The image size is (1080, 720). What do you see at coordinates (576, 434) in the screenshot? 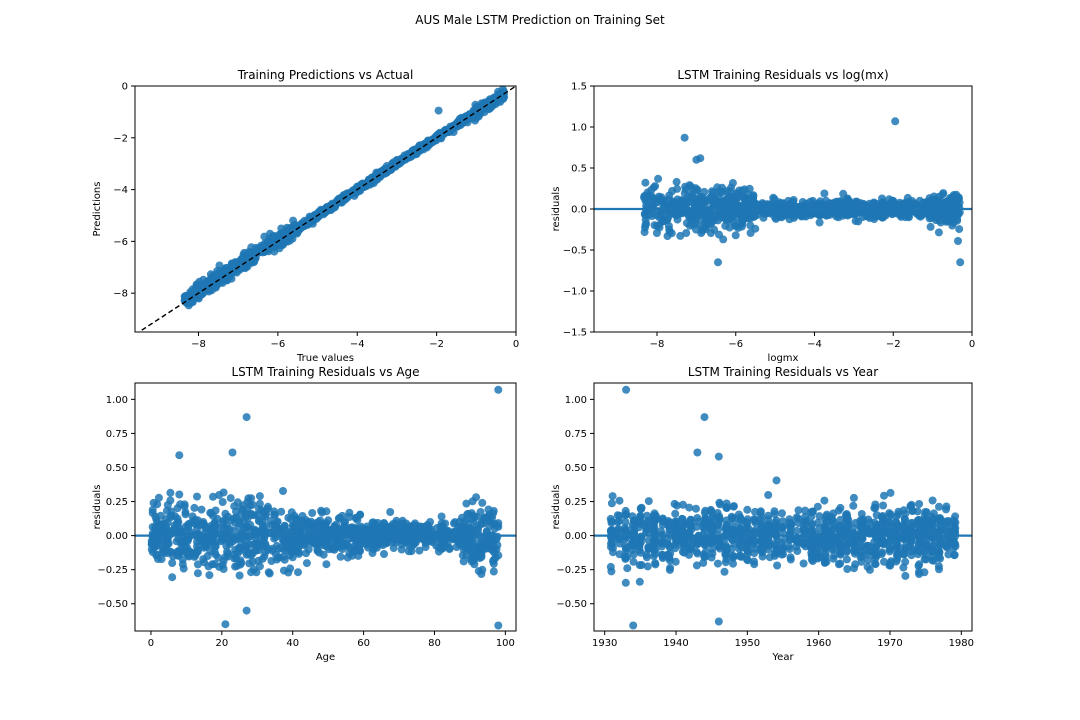
I see `y-tick-label: 0.75` at bounding box center [576, 434].